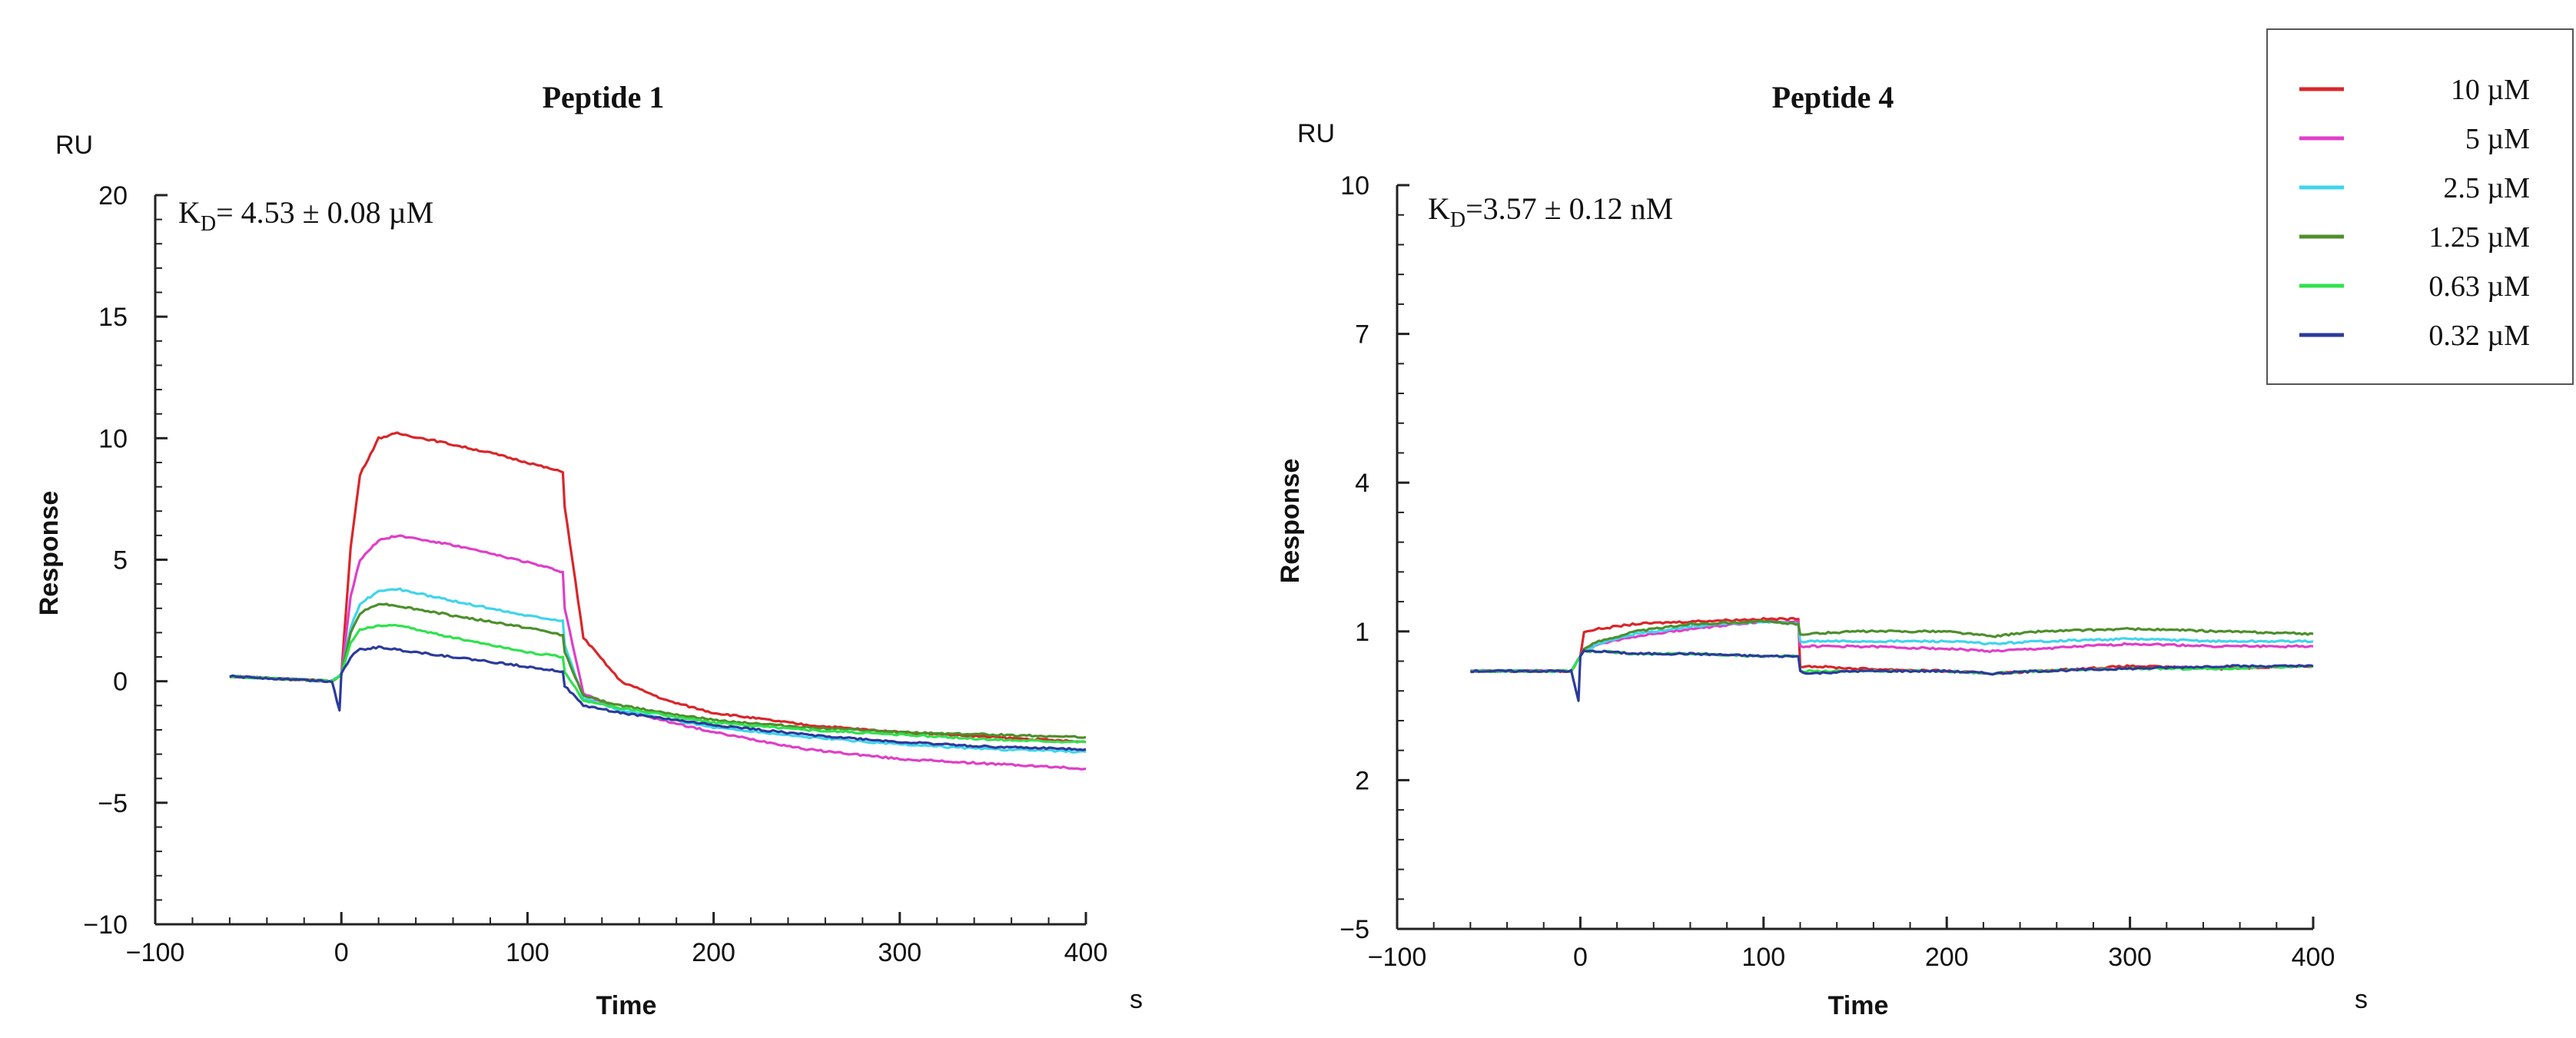  I want to click on y-tick-label: 15, so click(113, 317).